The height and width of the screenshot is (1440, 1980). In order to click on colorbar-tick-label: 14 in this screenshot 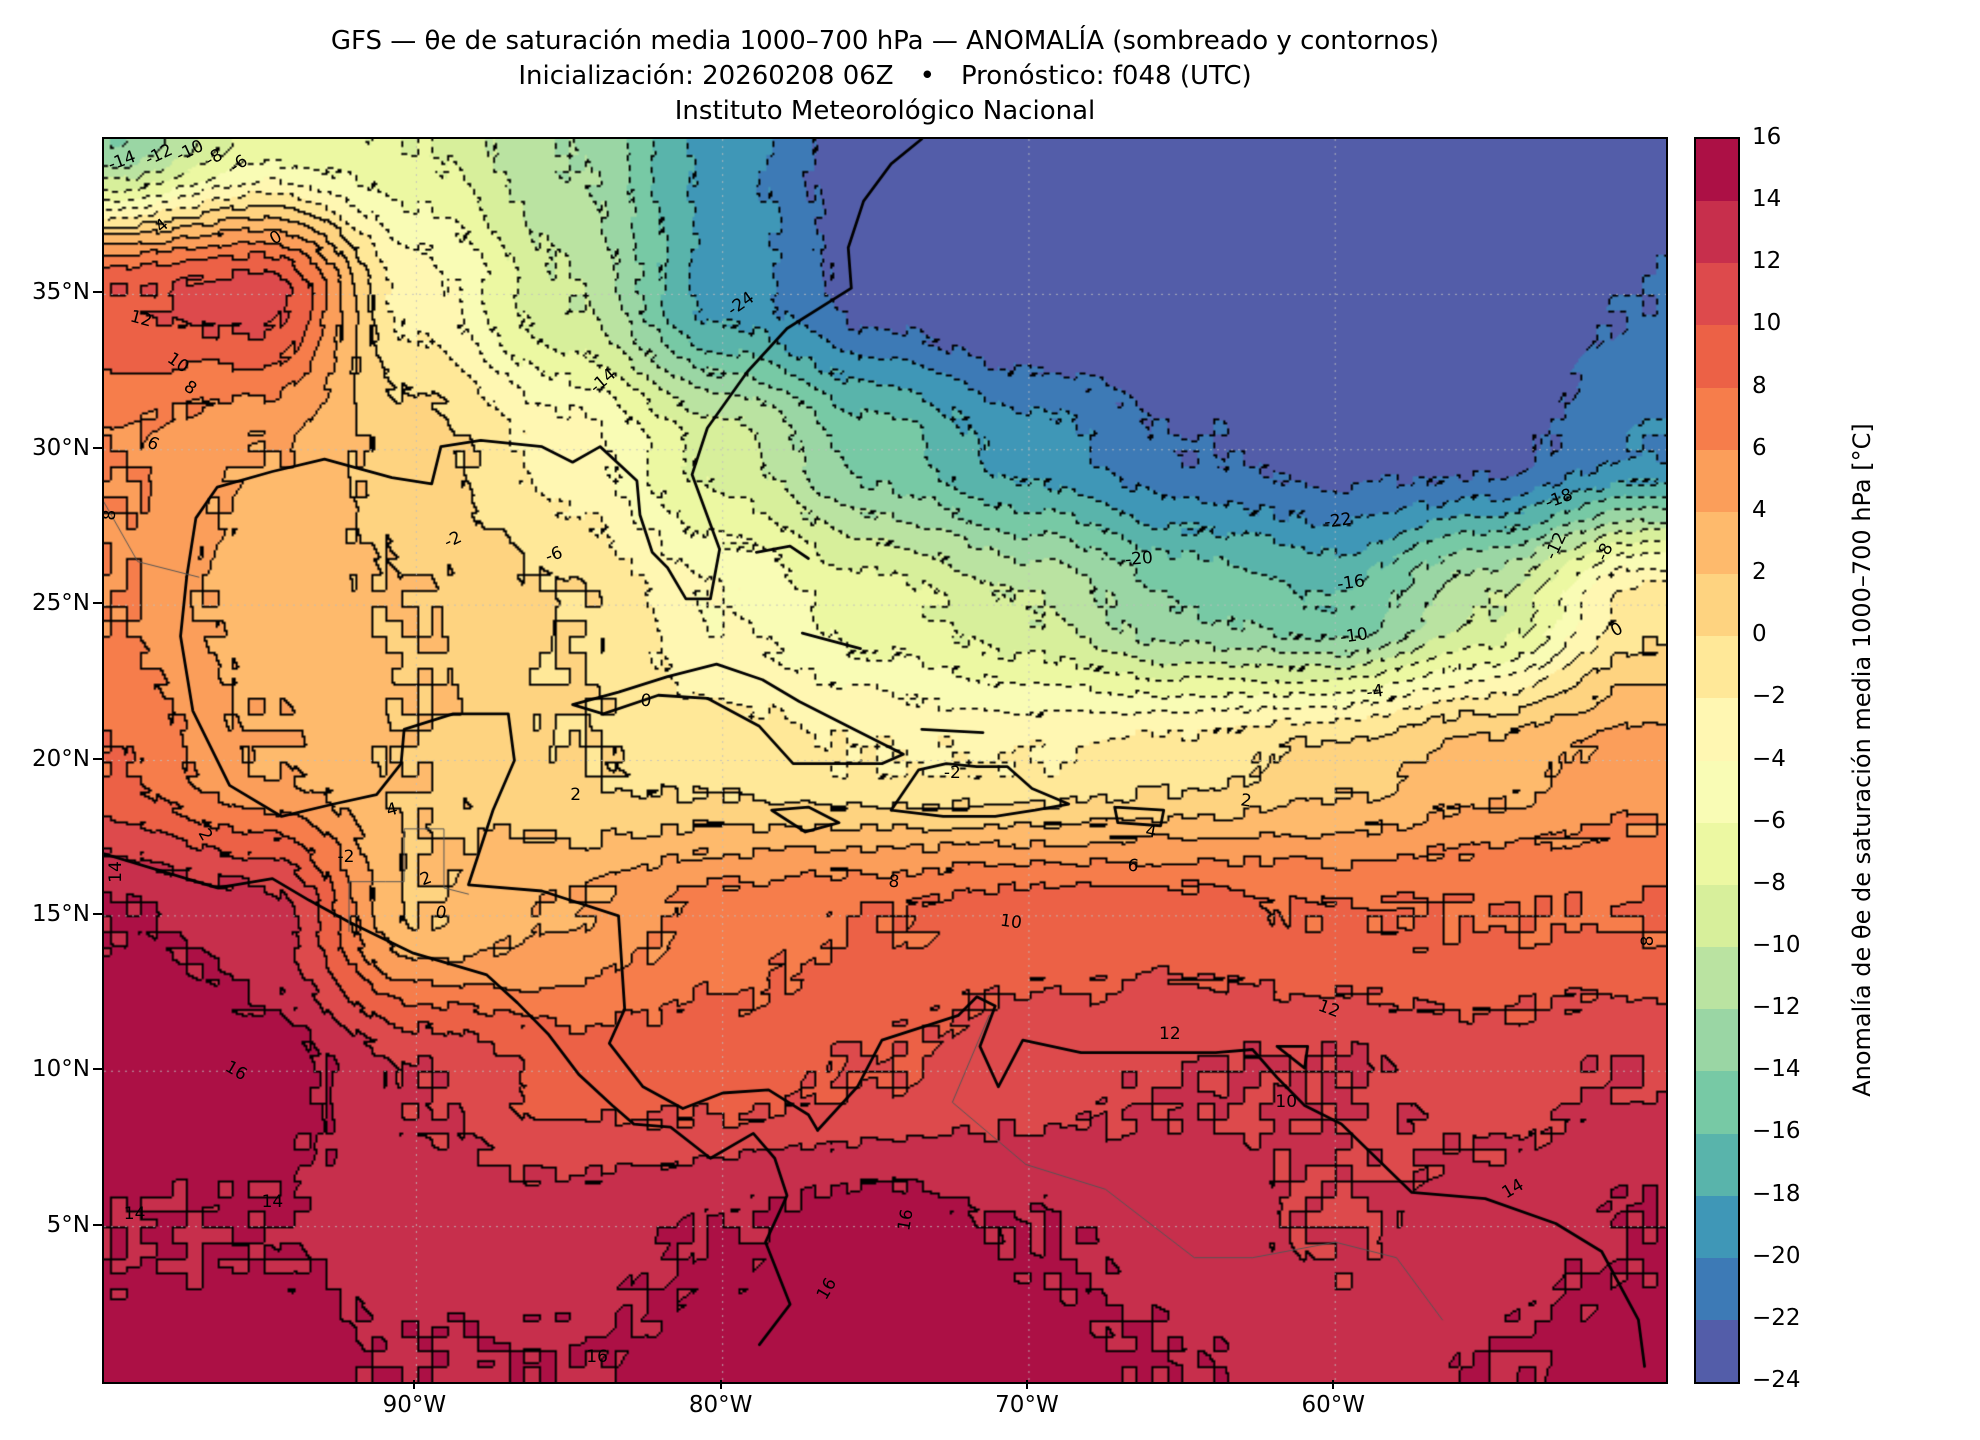, I will do `click(1767, 199)`.